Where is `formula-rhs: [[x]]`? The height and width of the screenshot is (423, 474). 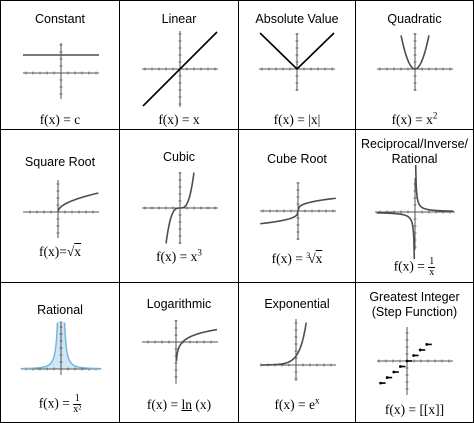 formula-rhs: [[x]] is located at coordinates (432, 409).